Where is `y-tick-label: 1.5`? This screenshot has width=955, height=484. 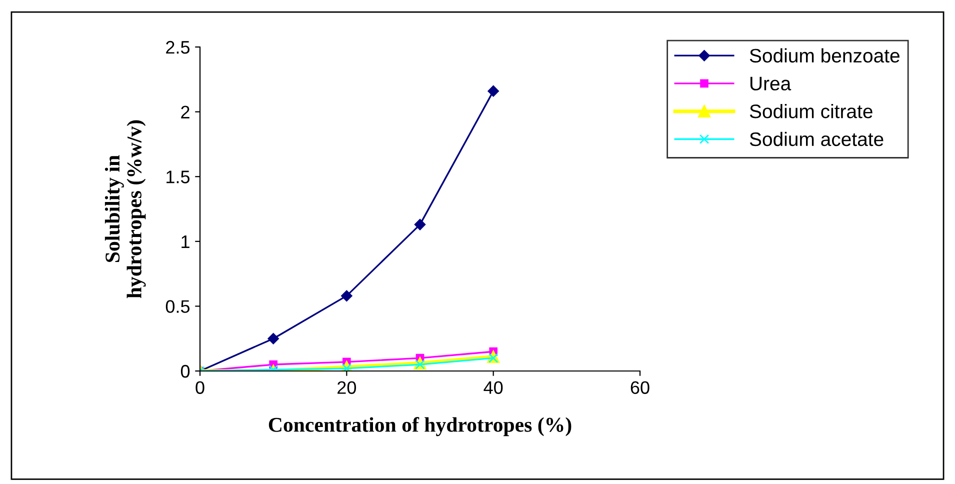
y-tick-label: 1.5 is located at coordinates (178, 177).